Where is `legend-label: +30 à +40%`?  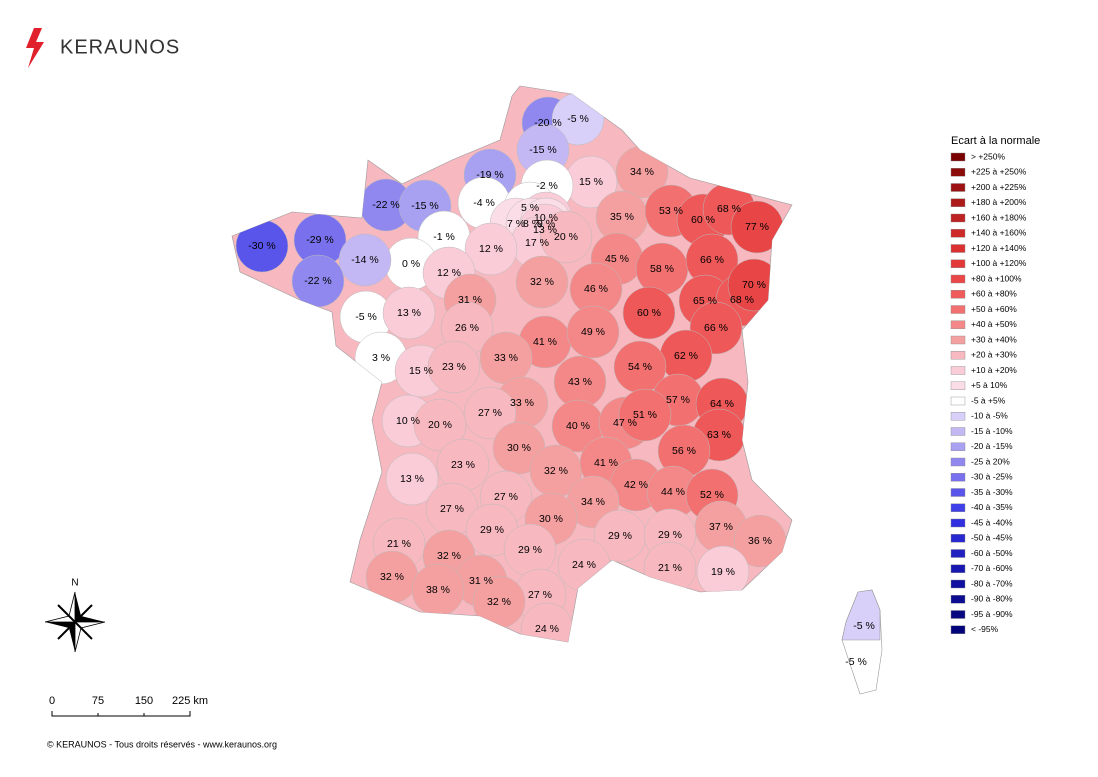 legend-label: +30 à +40% is located at coordinates (994, 339).